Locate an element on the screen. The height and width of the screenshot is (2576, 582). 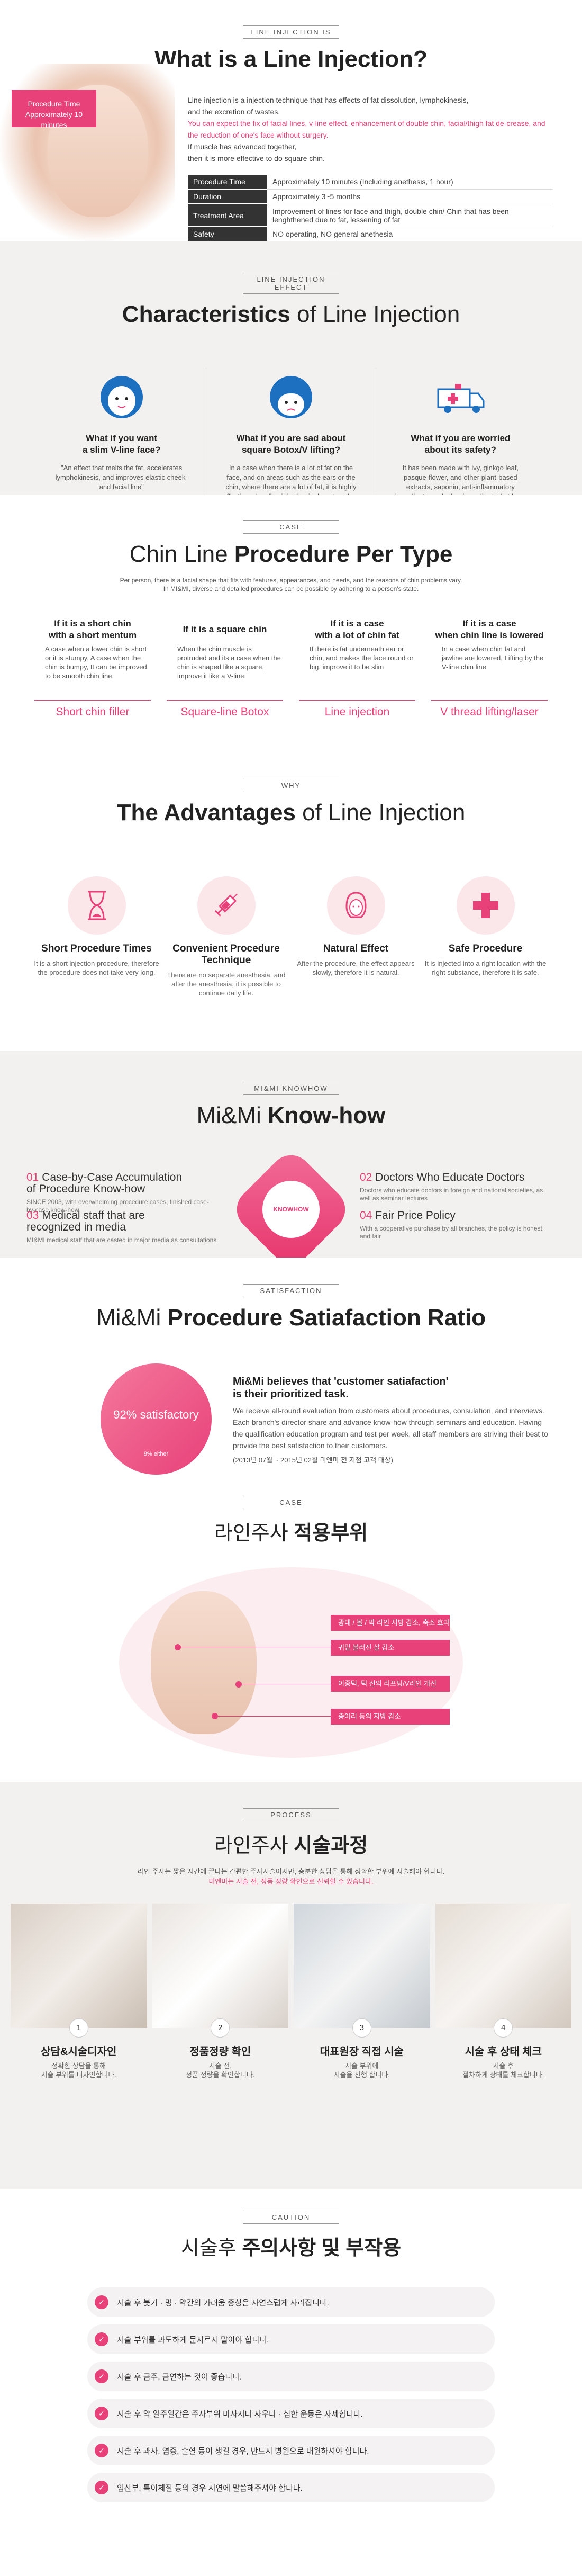
sad-face-icon is located at coordinates (291, 397).